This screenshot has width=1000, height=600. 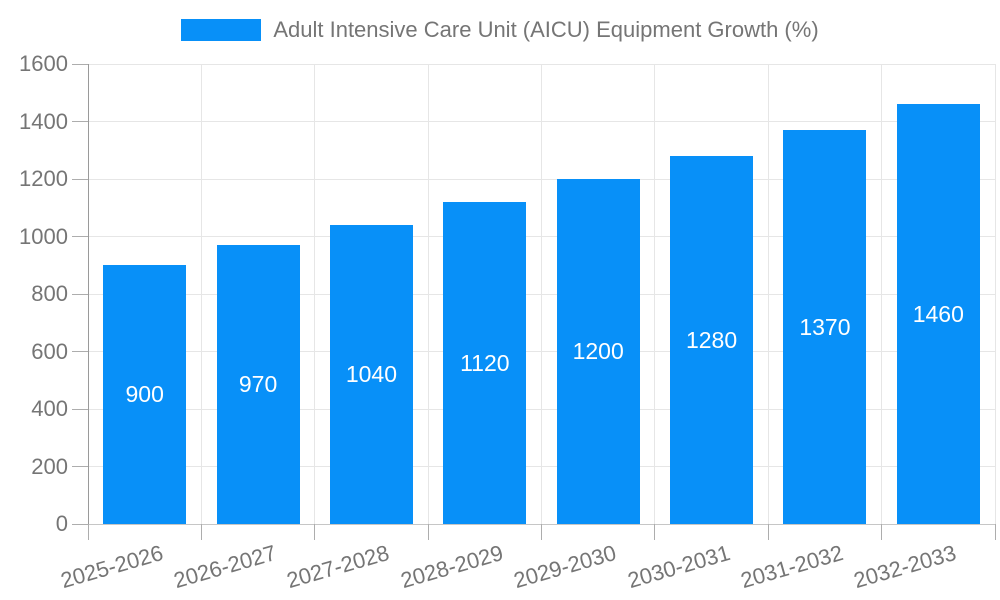 What do you see at coordinates (221, 30) in the screenshot?
I see `legend-swatch` at bounding box center [221, 30].